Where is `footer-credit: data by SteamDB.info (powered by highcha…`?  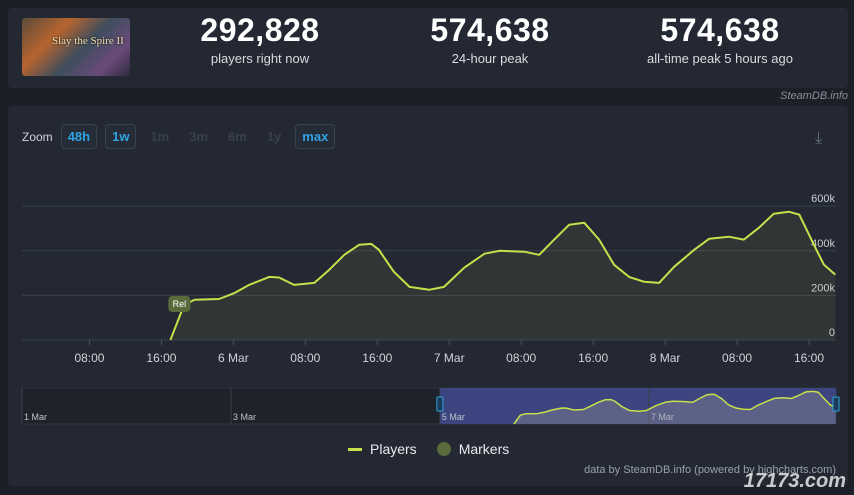
footer-credit: data by SteamDB.info (powered by highcha… is located at coordinates (710, 470).